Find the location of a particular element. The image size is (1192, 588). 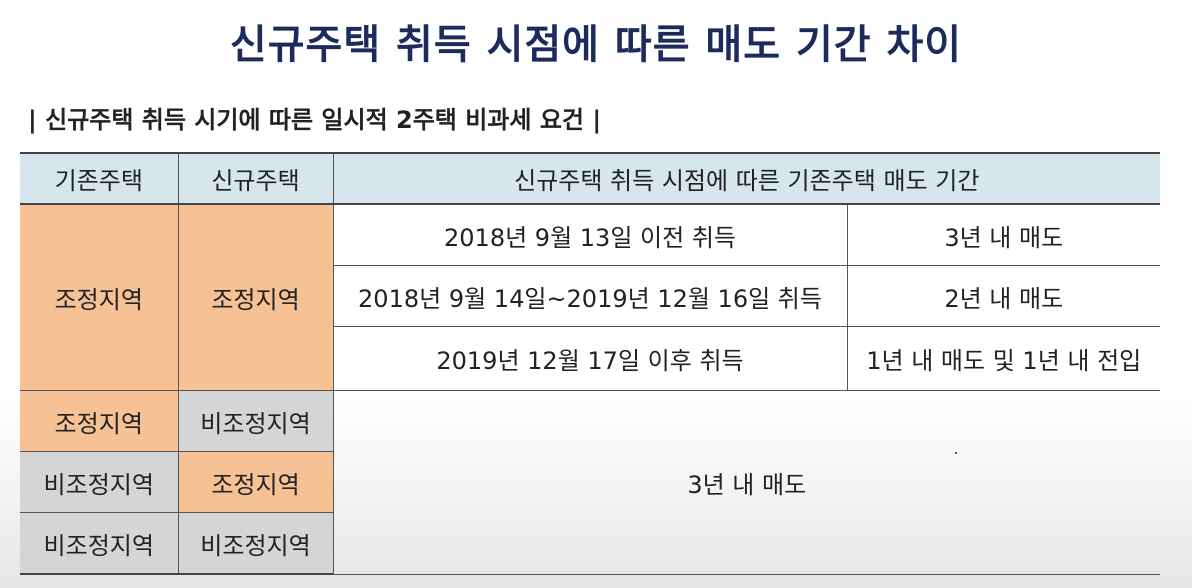

header-sale-period: 신규주택 취득 시점에 따른 기존주택 매도 기간 is located at coordinates (746, 178).